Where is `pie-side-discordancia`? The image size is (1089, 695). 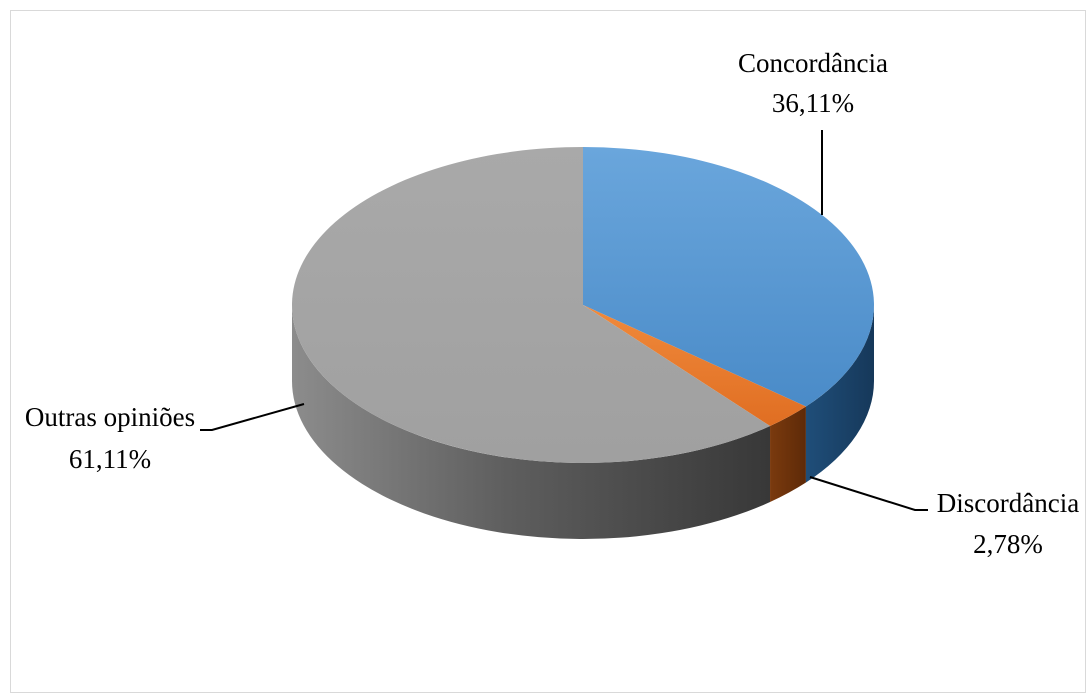
pie-side-discordancia is located at coordinates (788, 454).